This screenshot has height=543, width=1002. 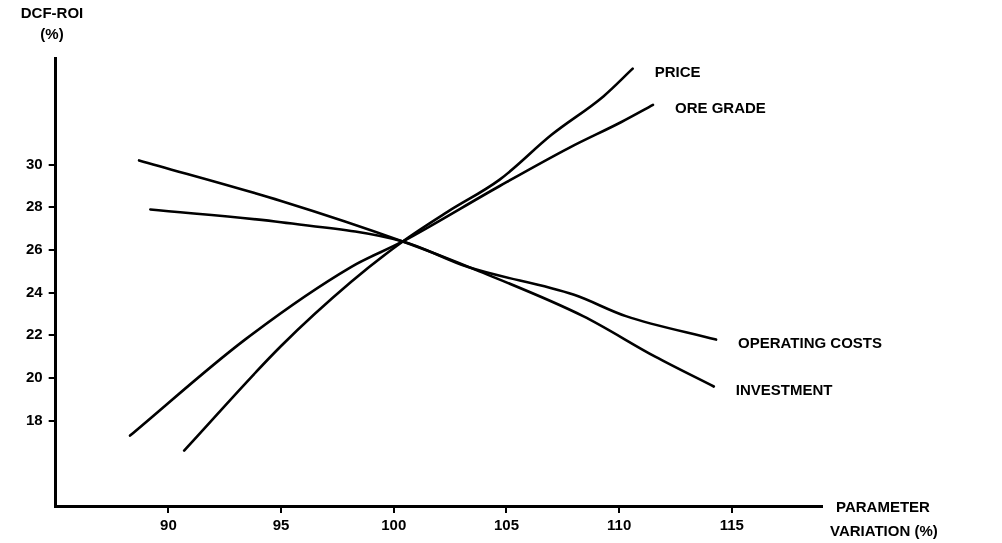 I want to click on x-tick-label: 115, so click(x=731, y=525).